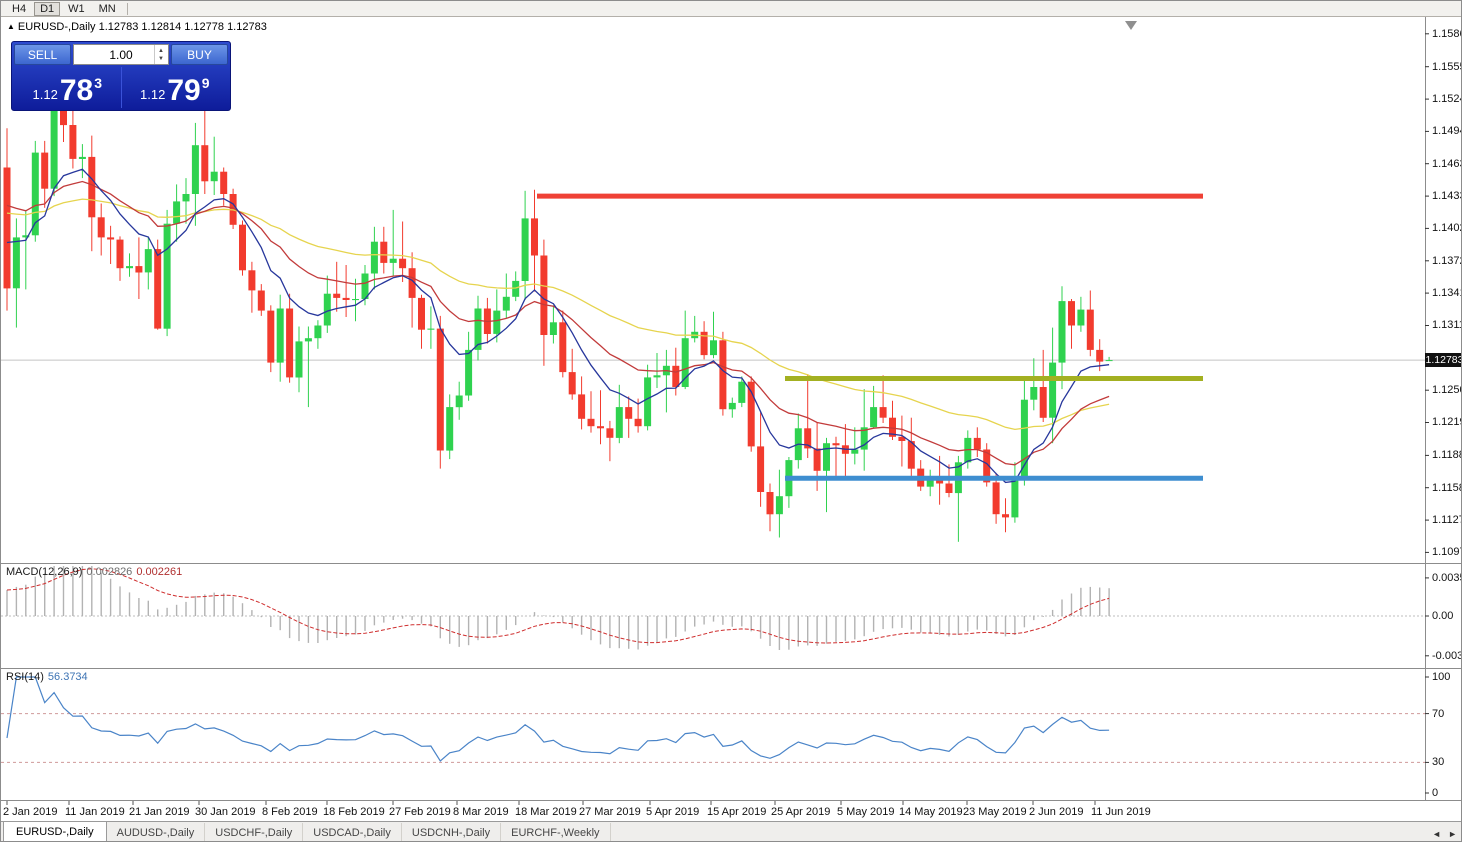 The image size is (1462, 842). Describe the element at coordinates (420, 812) in the screenshot. I see `date-axis-label: 27 Feb 2019` at that location.